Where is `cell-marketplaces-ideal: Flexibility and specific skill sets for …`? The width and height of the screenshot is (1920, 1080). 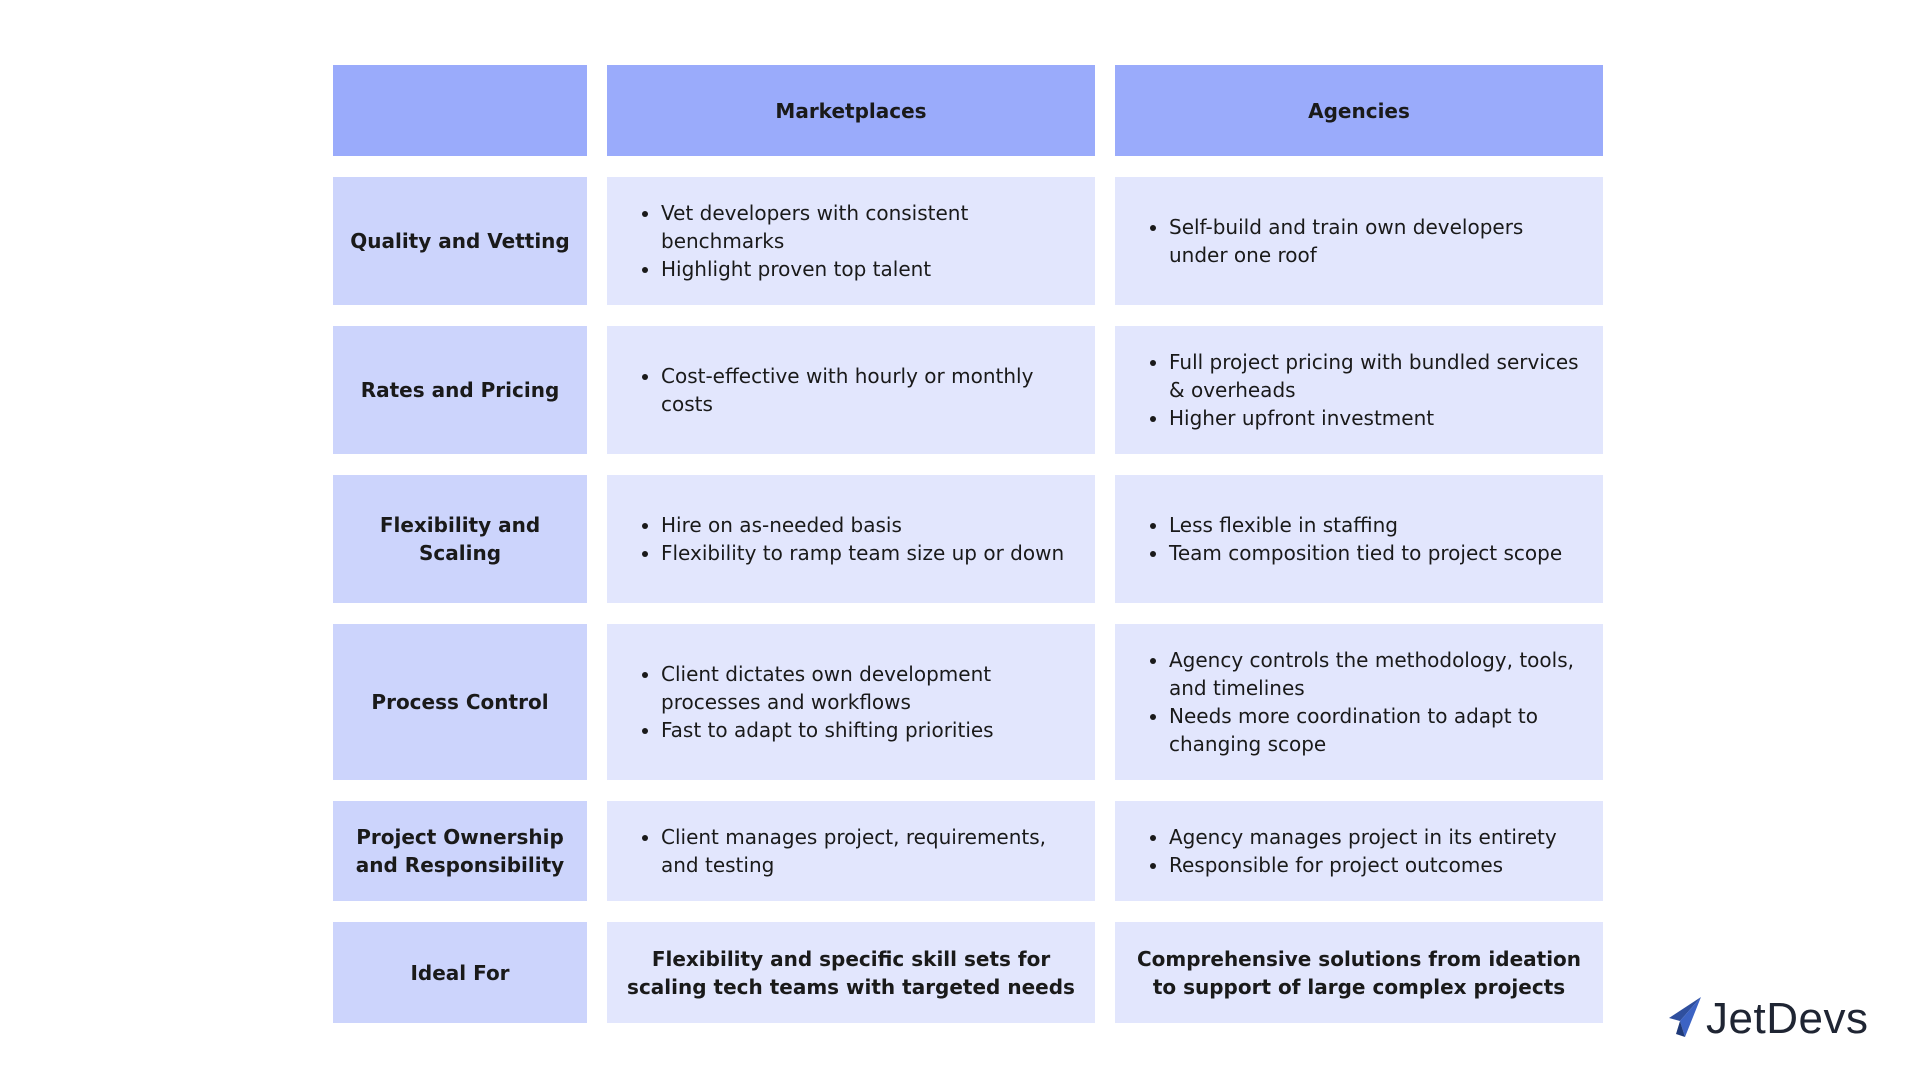
cell-marketplaces-ideal: Flexibility and specific skill sets for … is located at coordinates (851, 972).